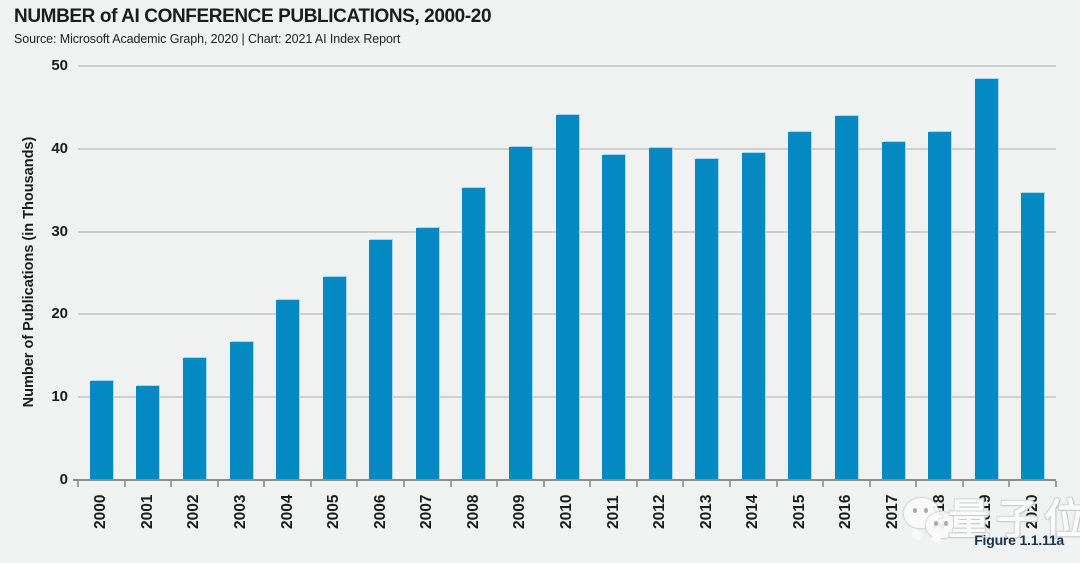 Image resolution: width=1080 pixels, height=563 pixels. Describe the element at coordinates (520, 314) in the screenshot. I see `bar-2009` at that location.